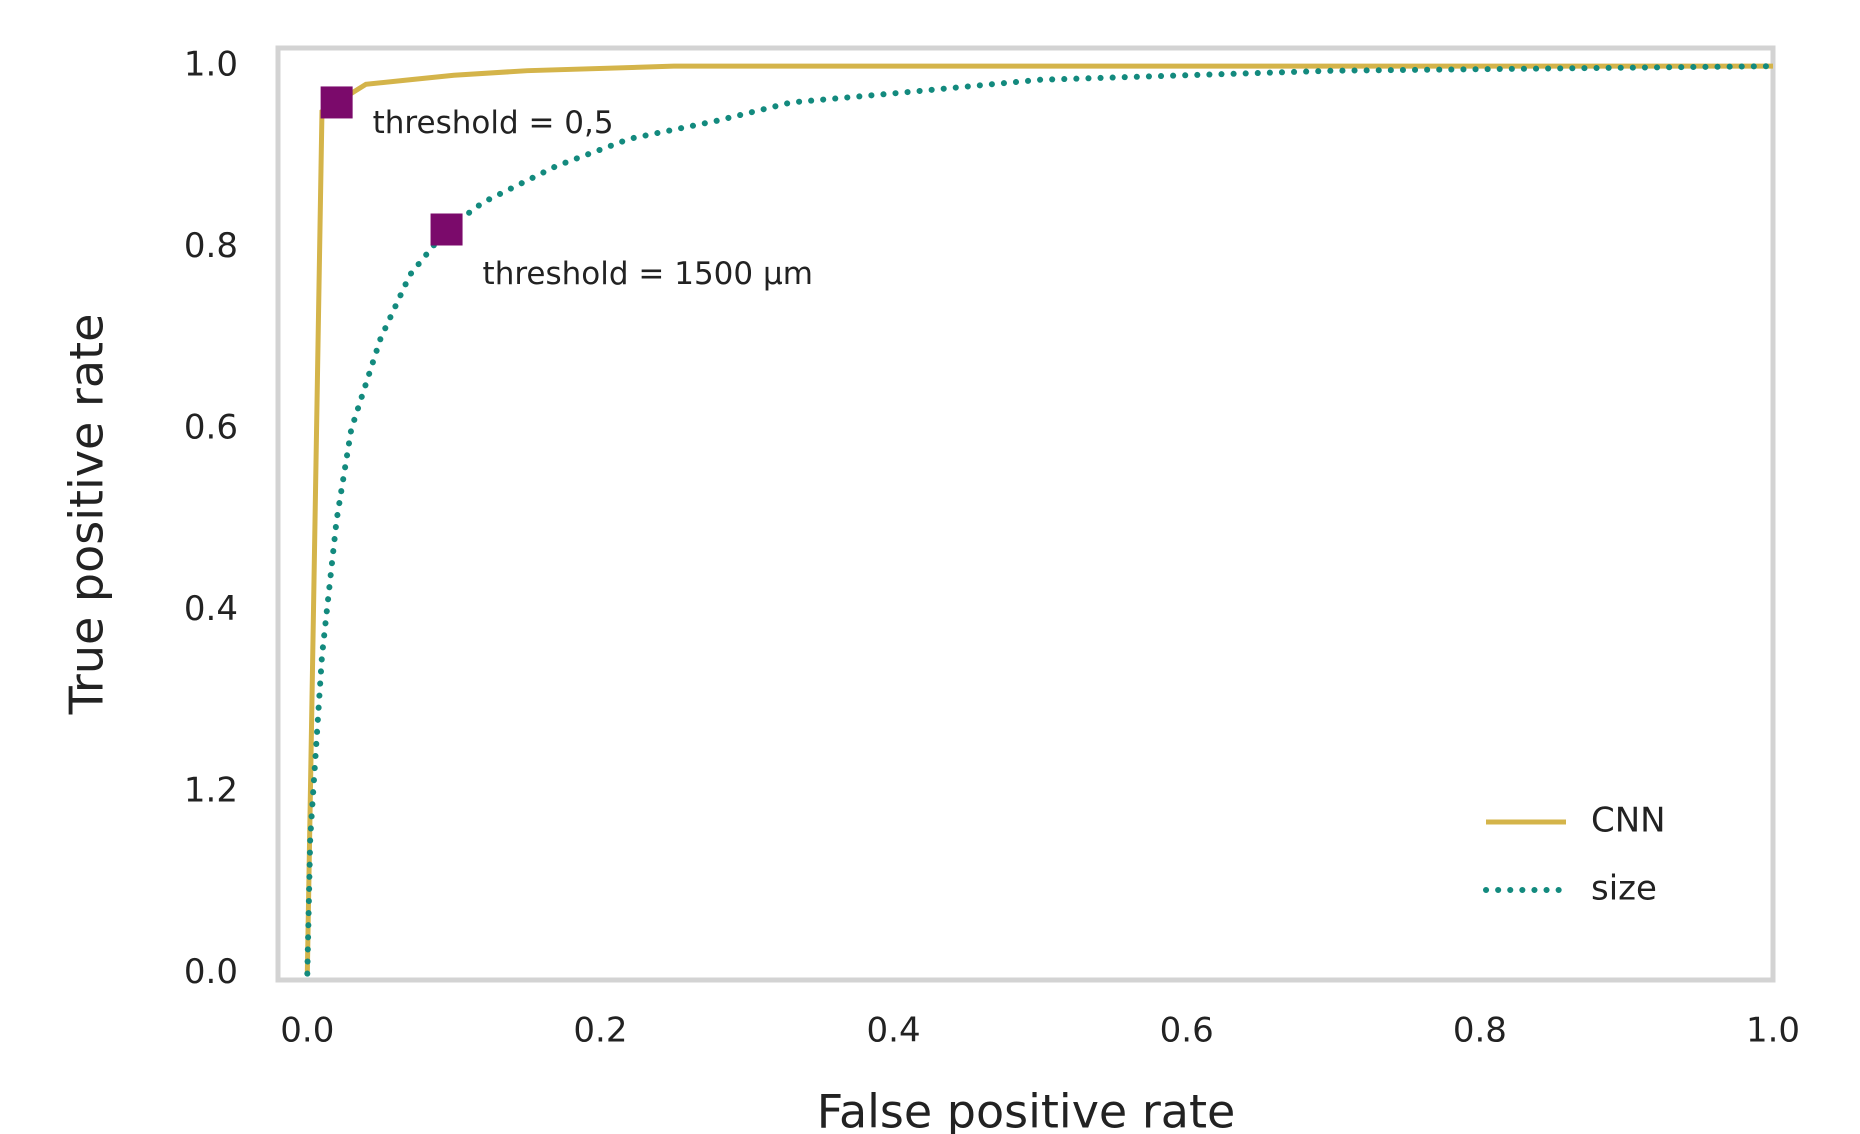 The image size is (1860, 1134). What do you see at coordinates (1187, 1031) in the screenshot?
I see `x-tick-label: 0.6` at bounding box center [1187, 1031].